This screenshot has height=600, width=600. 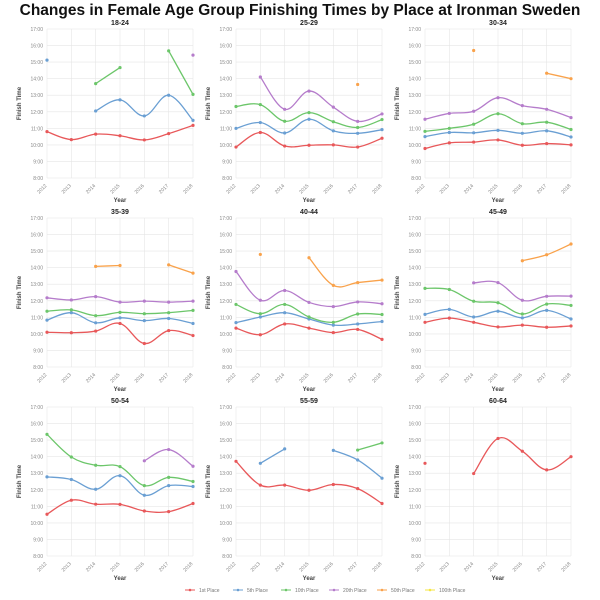 What do you see at coordinates (498, 212) in the screenshot?
I see `panel-title: 45-49` at bounding box center [498, 212].